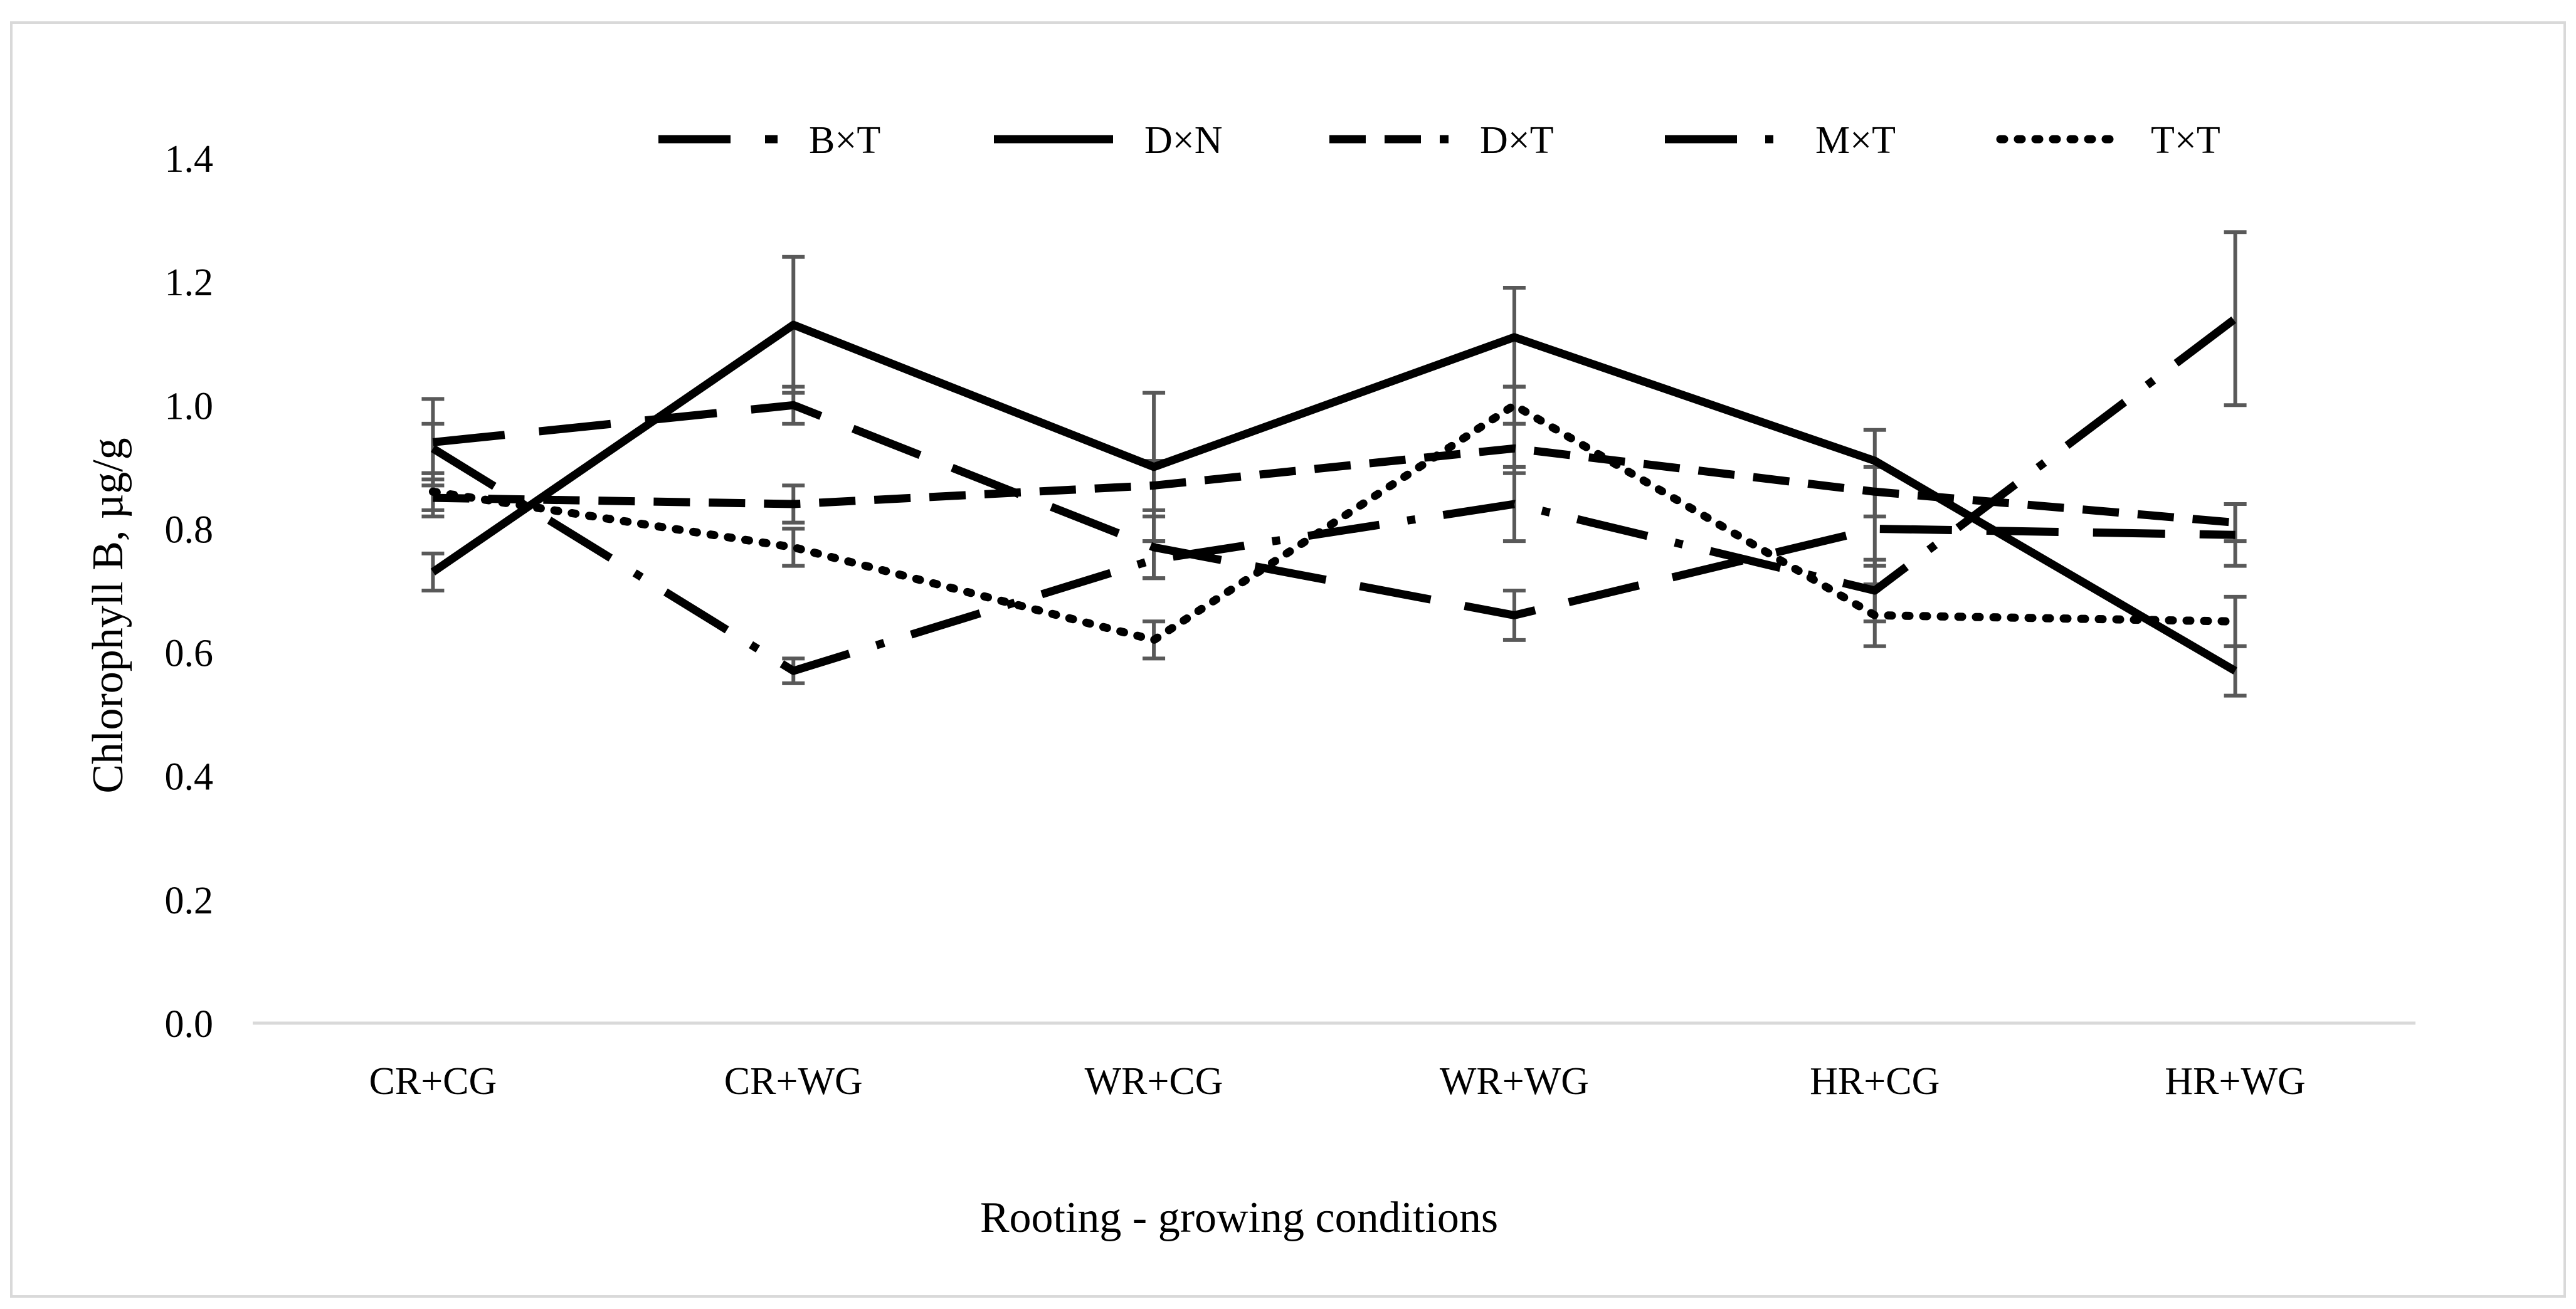 This screenshot has height=1309, width=2576. What do you see at coordinates (1154, 1081) in the screenshot?
I see `x-tick-label: WR+CG` at bounding box center [1154, 1081].